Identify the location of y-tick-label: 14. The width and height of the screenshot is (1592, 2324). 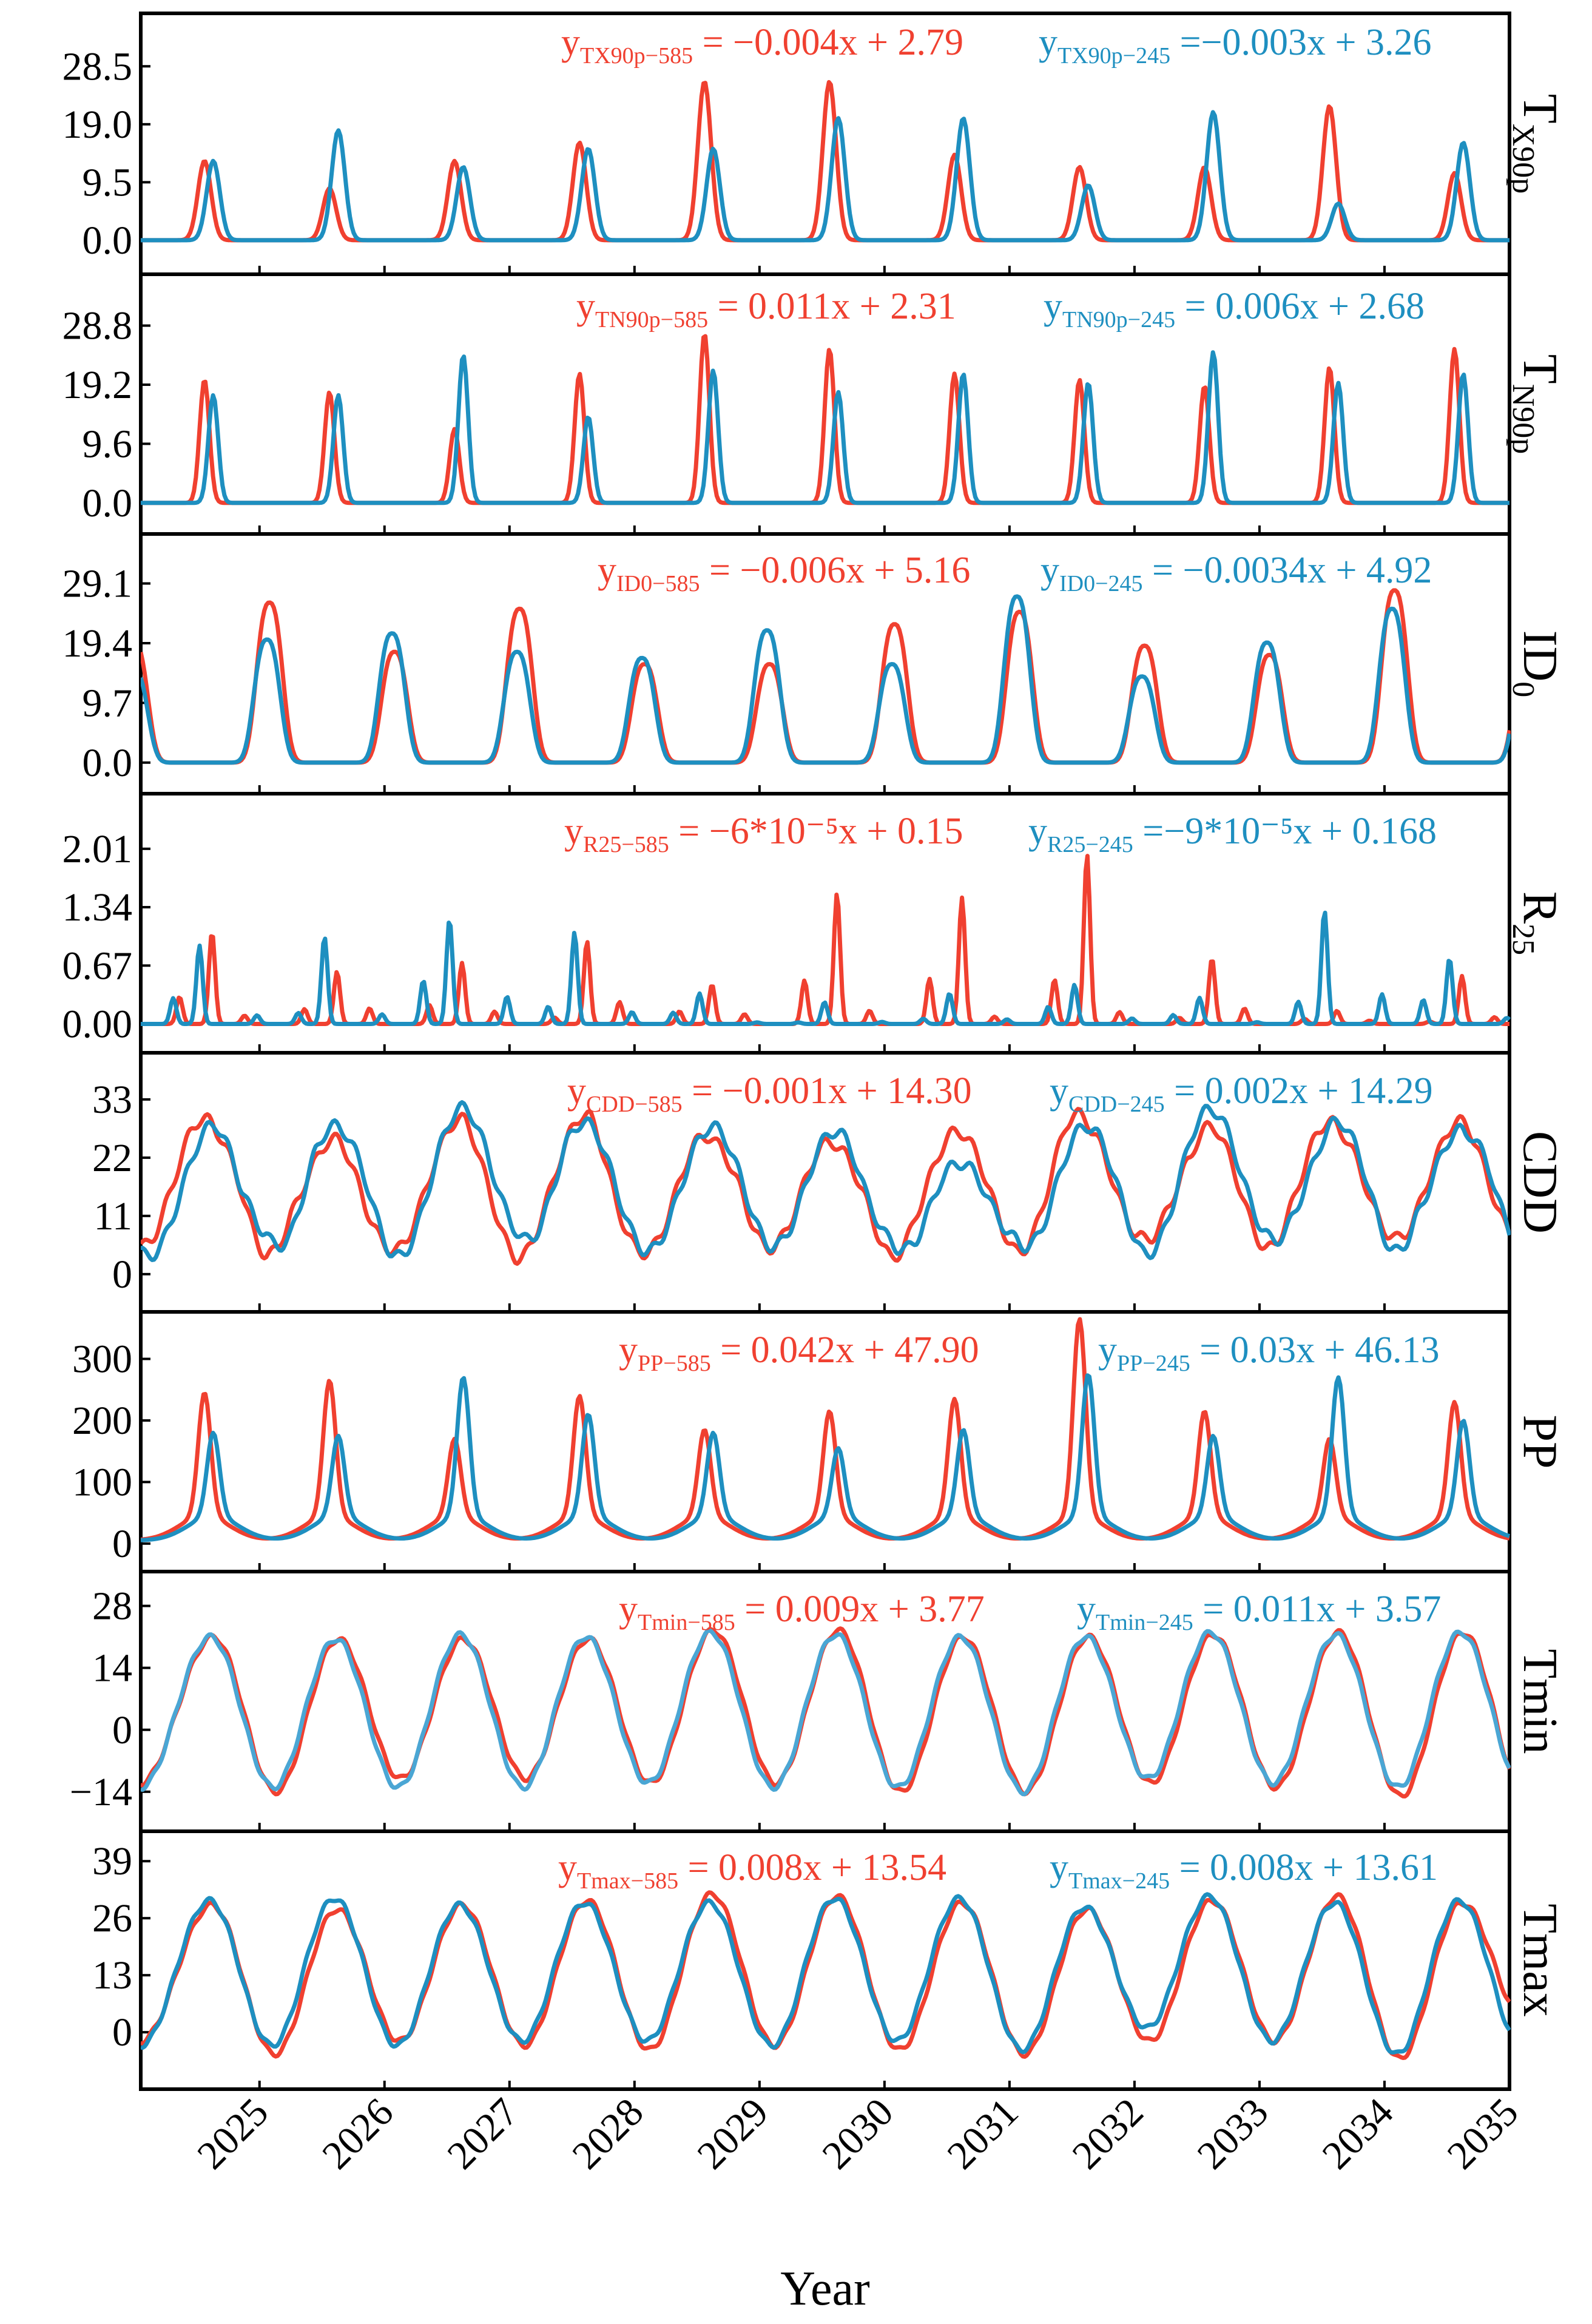
(112, 1668).